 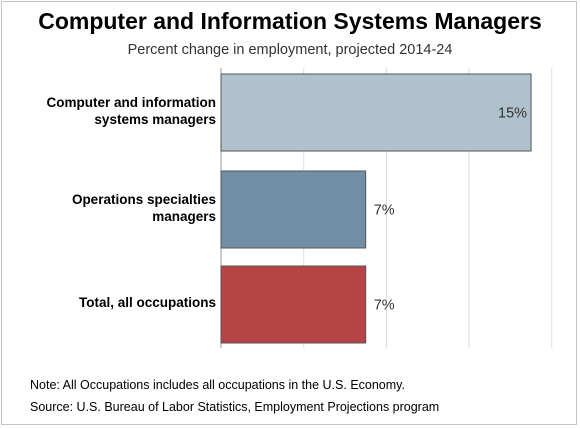 I want to click on category-label-line: Computer and information, so click(x=131, y=102).